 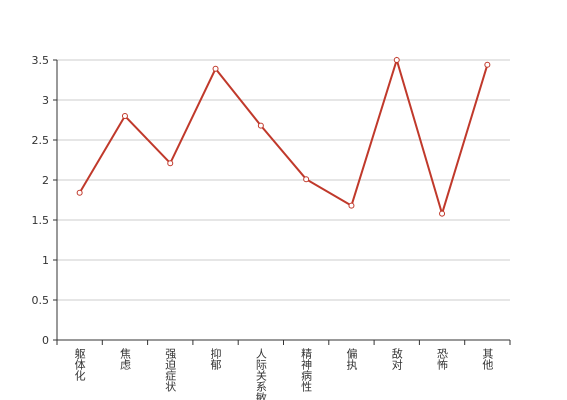 What do you see at coordinates (442, 359) in the screenshot?
I see `x-tick-label: 恐怖` at bounding box center [442, 359].